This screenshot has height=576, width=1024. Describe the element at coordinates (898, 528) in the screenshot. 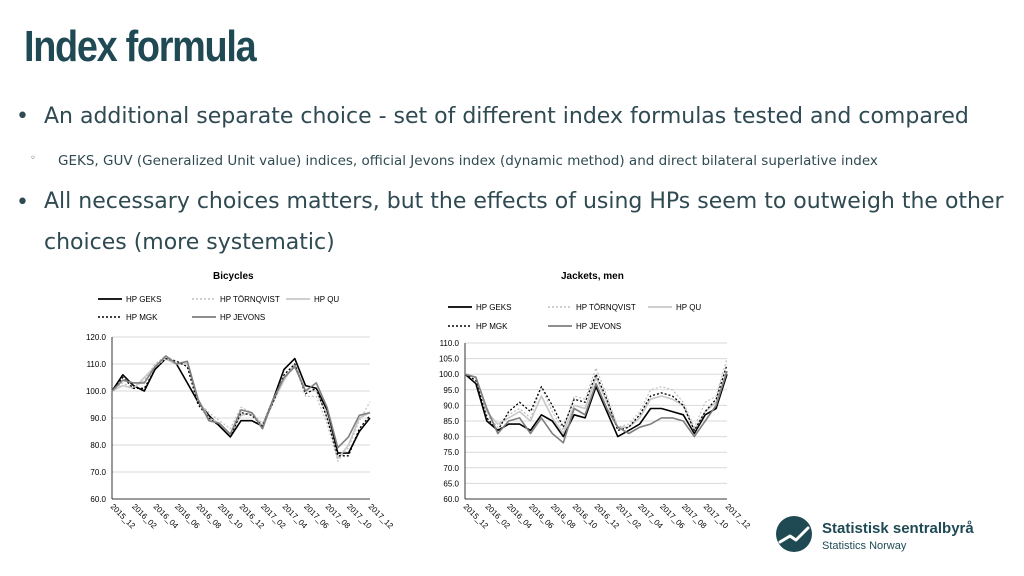

I see `logo-name: Statistisk sentralbyrå` at that location.